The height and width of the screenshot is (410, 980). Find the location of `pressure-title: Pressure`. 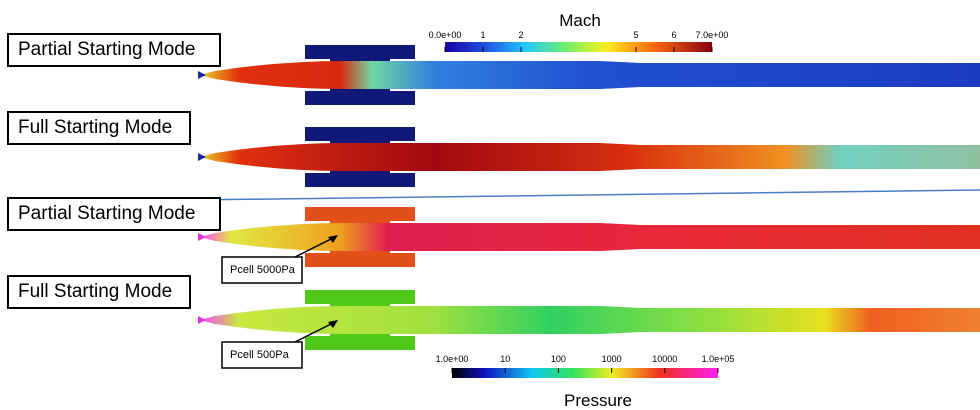

pressure-title: Pressure is located at coordinates (598, 400).